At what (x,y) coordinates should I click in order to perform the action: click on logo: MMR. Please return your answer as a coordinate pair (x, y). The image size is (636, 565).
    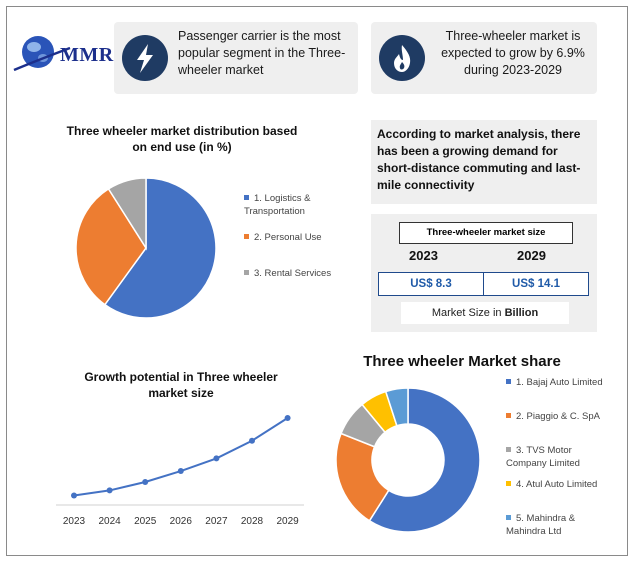
    Looking at the image, I should click on (63, 54).